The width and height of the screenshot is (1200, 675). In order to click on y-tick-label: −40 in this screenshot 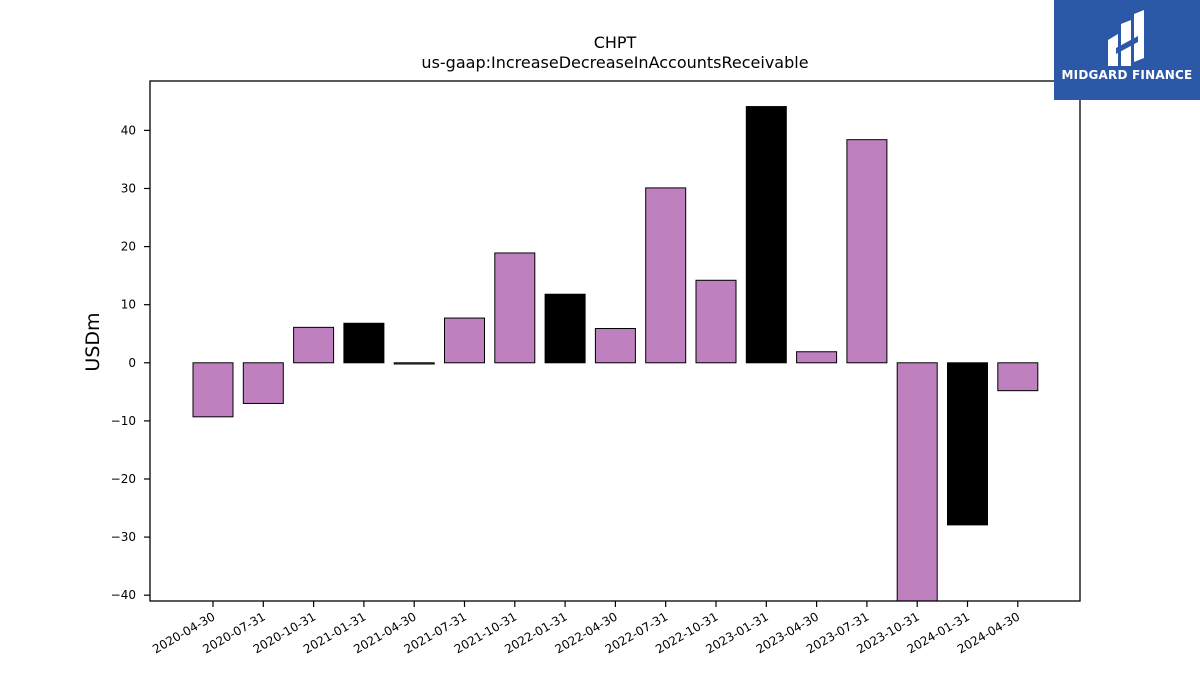, I will do `click(123, 595)`.